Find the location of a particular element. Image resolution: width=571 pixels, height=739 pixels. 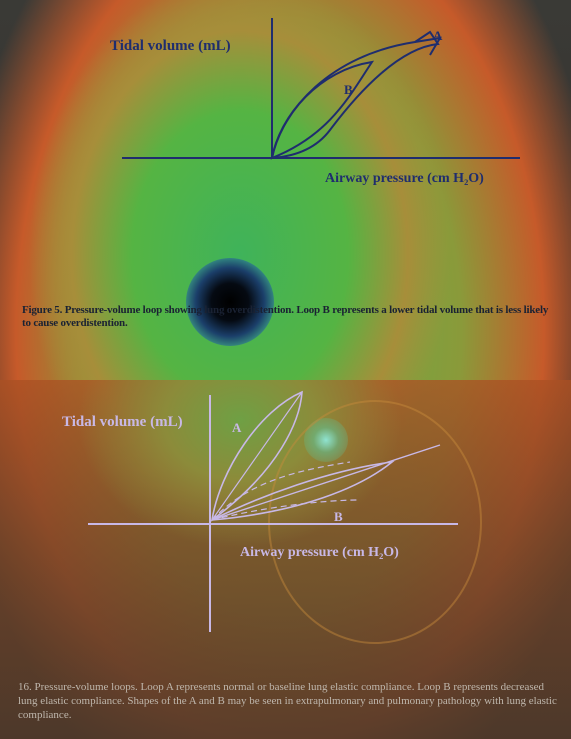

top-loop-a-label: A is located at coordinates (438, 35).